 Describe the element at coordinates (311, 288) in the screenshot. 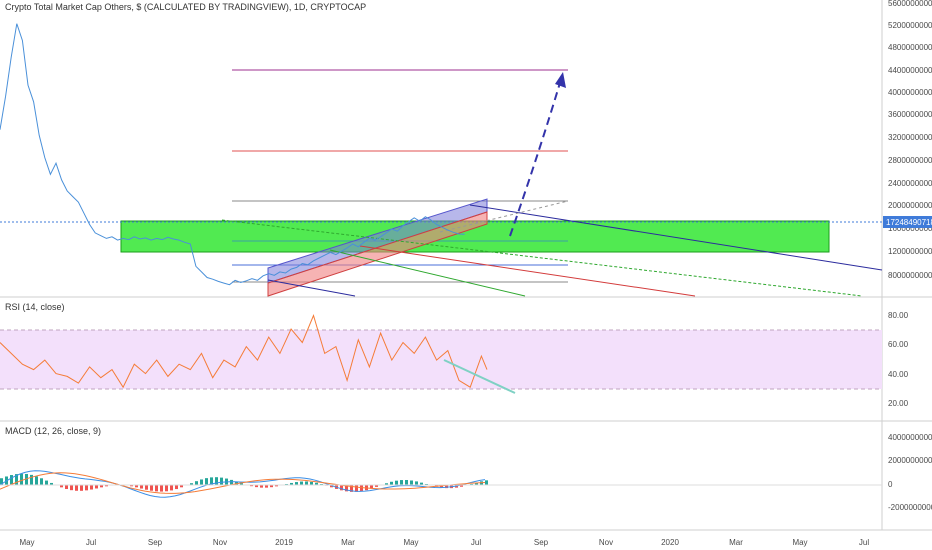

I see `trendline-navy-lower` at that location.